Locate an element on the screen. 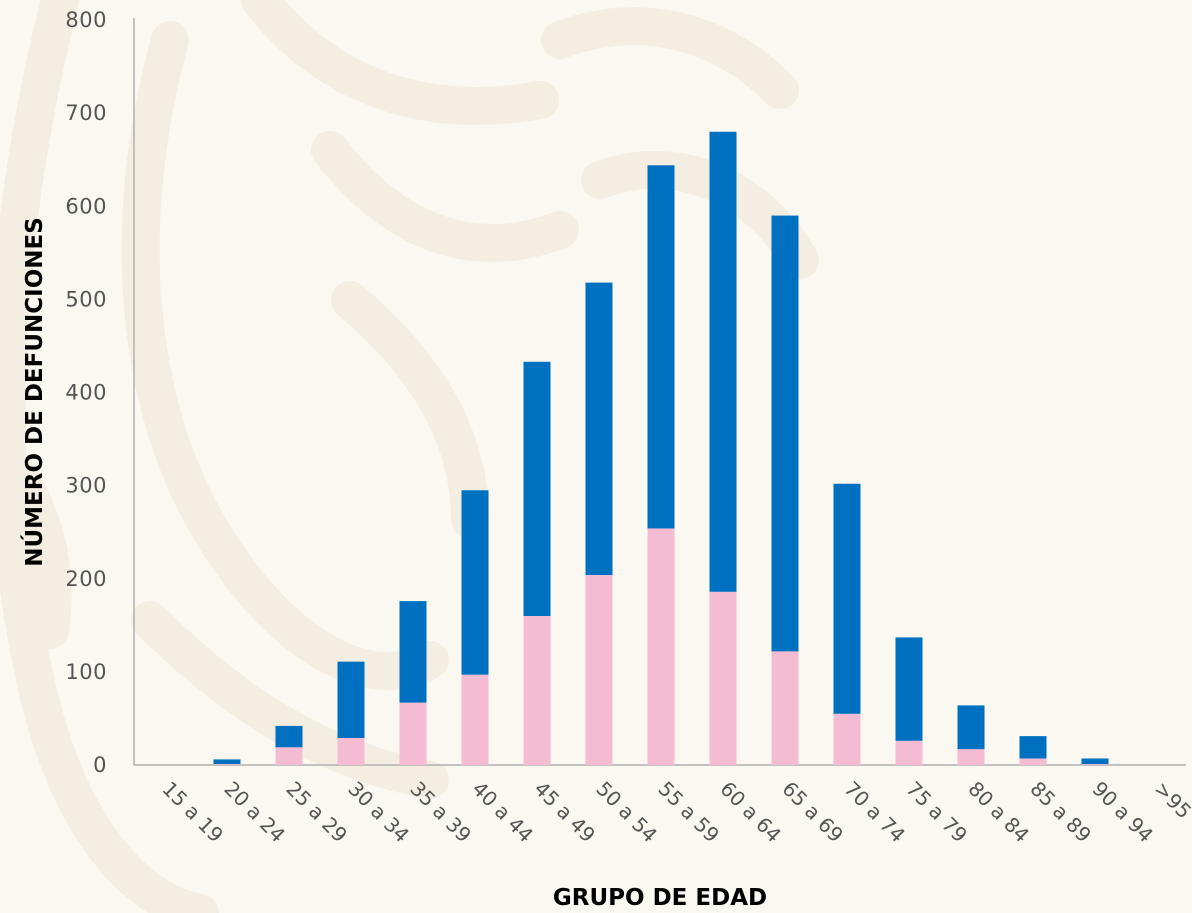  x-tick-label: 75 a 79 is located at coordinates (936, 812).